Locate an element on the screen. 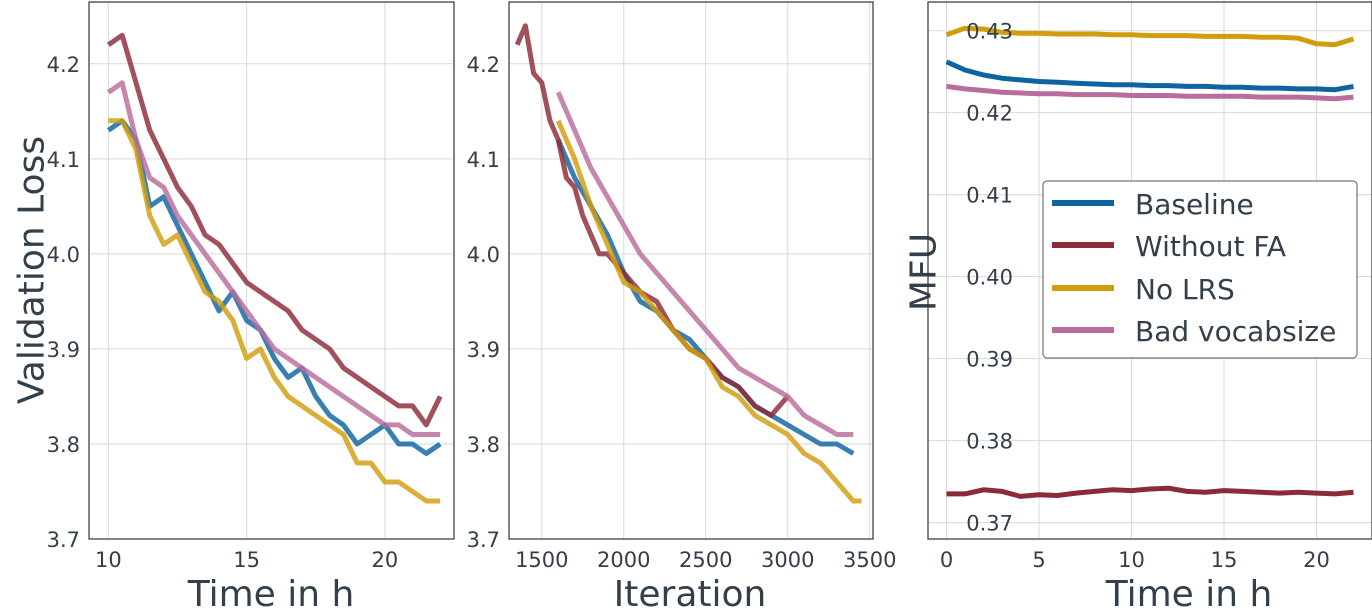  legend-item-baseline: Baseline is located at coordinates (1153, 204).